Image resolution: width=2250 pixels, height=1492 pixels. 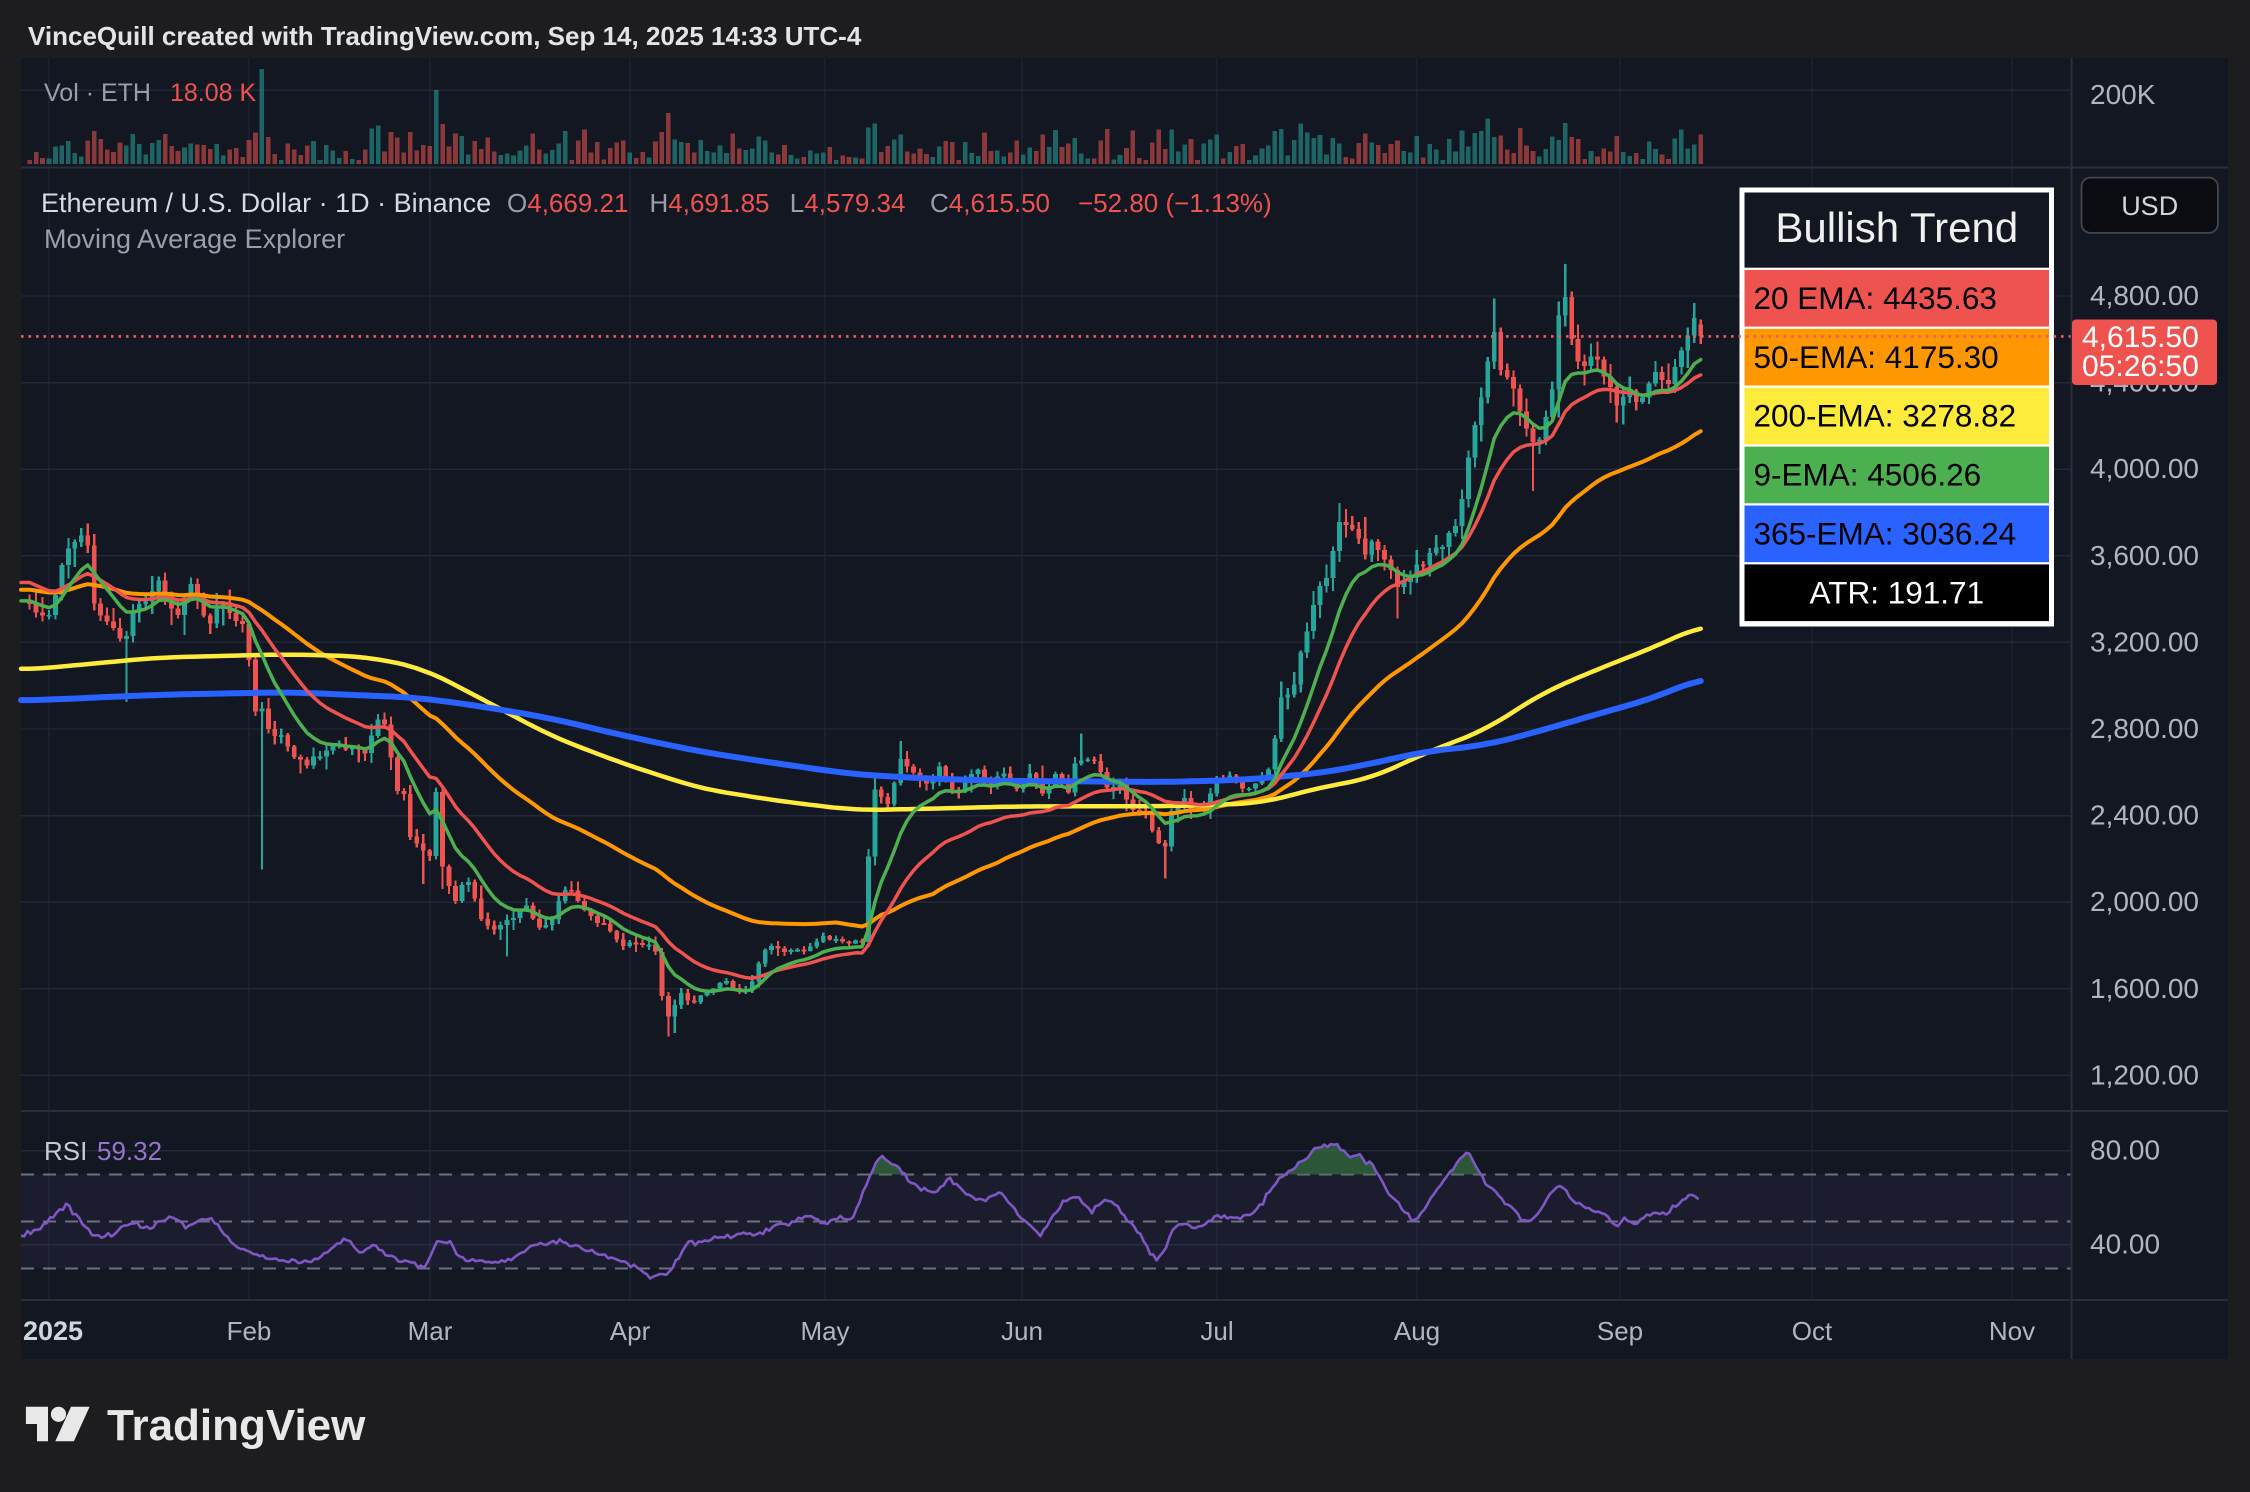 What do you see at coordinates (824, 1331) in the screenshot?
I see `svg-text: May` at bounding box center [824, 1331].